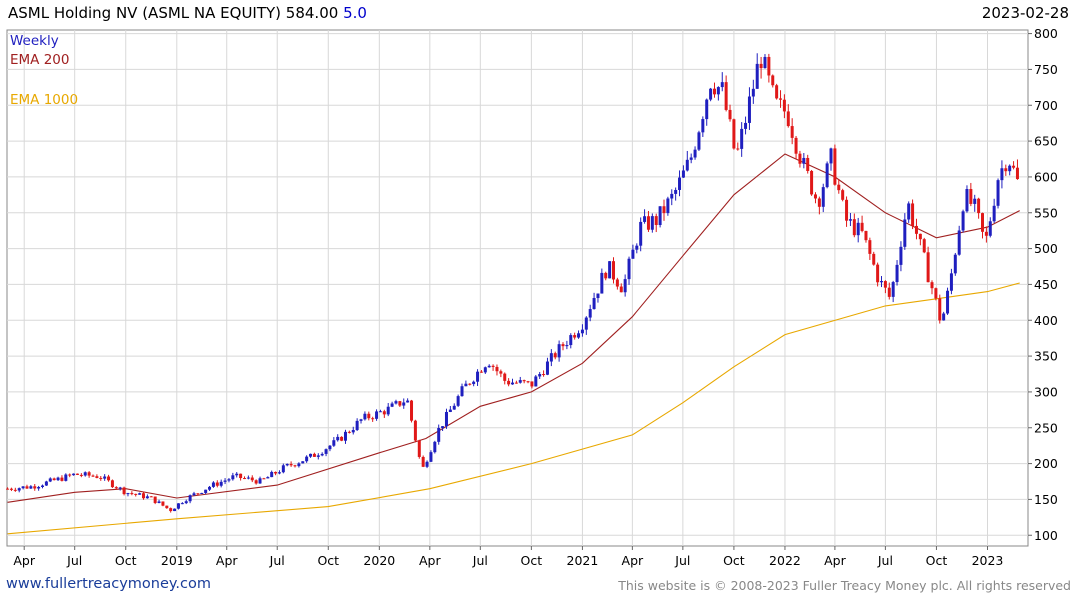  Describe the element at coordinates (108, 584) in the screenshot. I see `footer-website-link: www.fullertreacymoney.com` at that location.